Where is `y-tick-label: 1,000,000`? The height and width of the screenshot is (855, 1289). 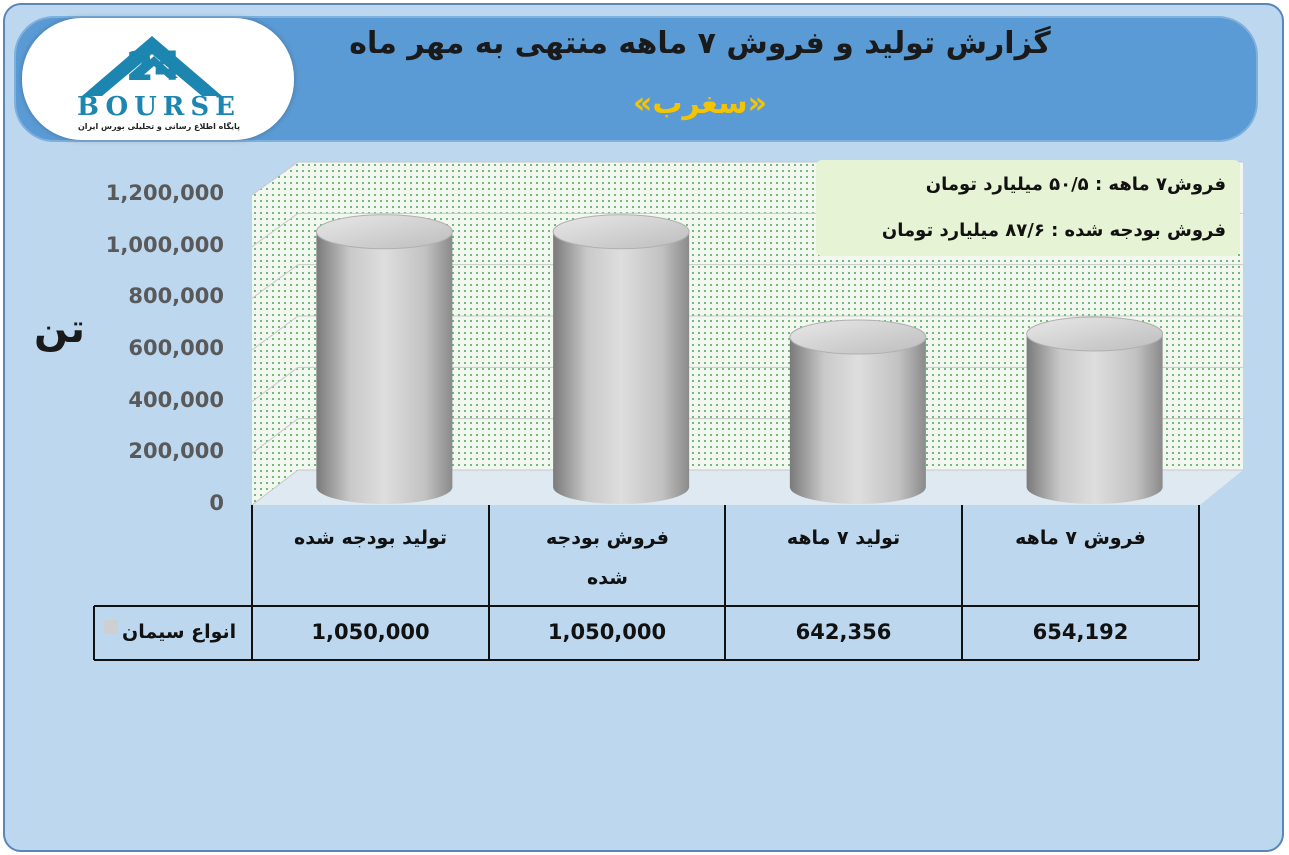
y-tick-label: 1,000,000 is located at coordinates (164, 244).